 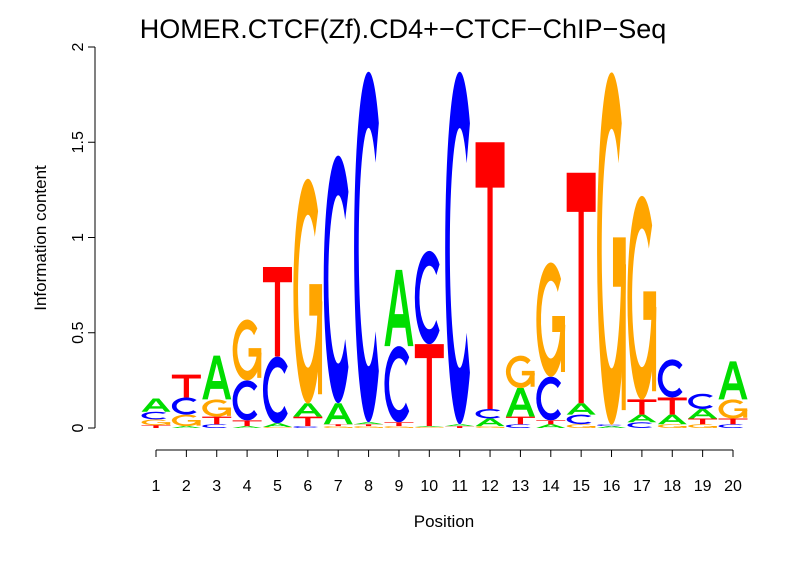 What do you see at coordinates (338, 486) in the screenshot?
I see `x-tick-label: 7` at bounding box center [338, 486].